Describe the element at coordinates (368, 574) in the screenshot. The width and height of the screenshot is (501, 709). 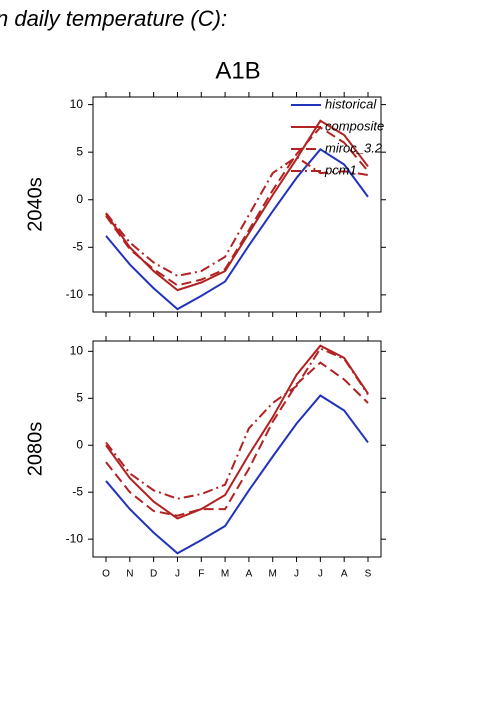
I see `x-tick-label: S` at that location.